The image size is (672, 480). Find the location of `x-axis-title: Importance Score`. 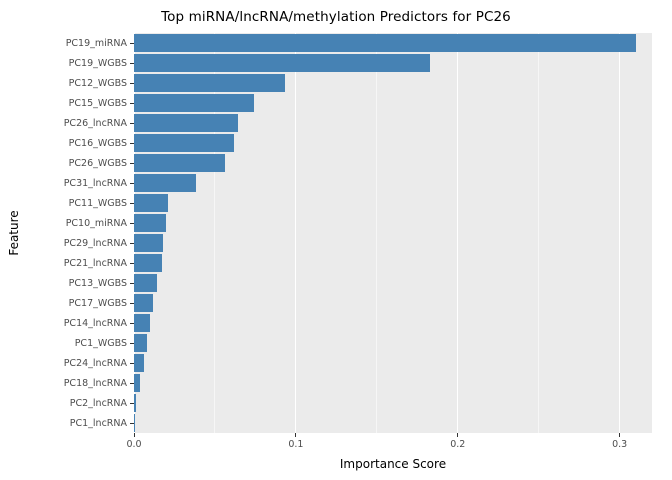

x-axis-title: Importance Score is located at coordinates (393, 464).